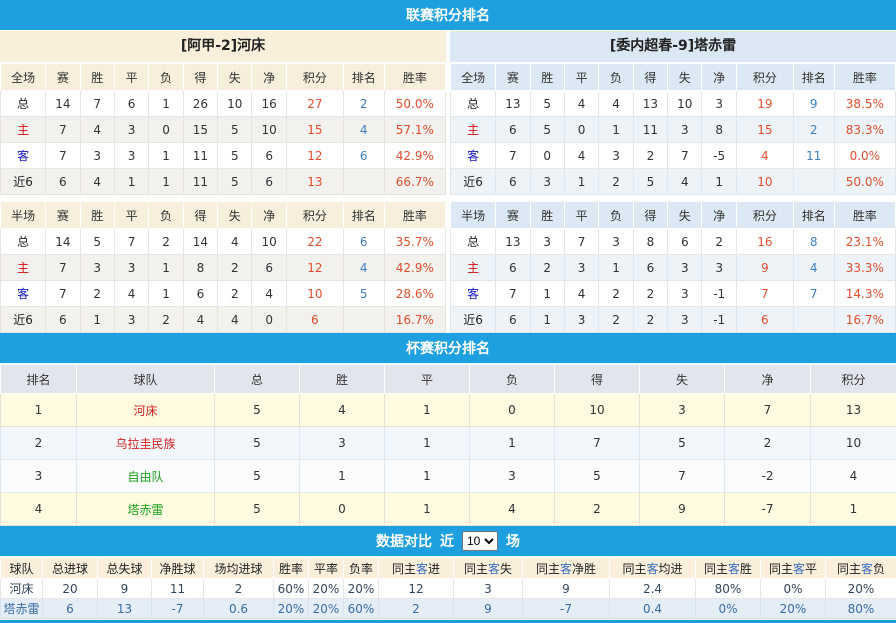 The image size is (896, 623). Describe the element at coordinates (269, 215) in the screenshot. I see `column-header: 净` at that location.